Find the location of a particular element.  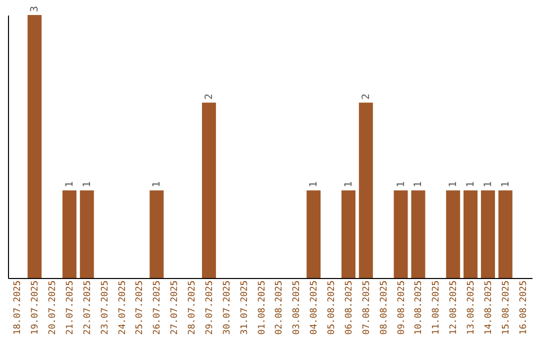

x-tick-label: 21.07.2025 is located at coordinates (70, 307).